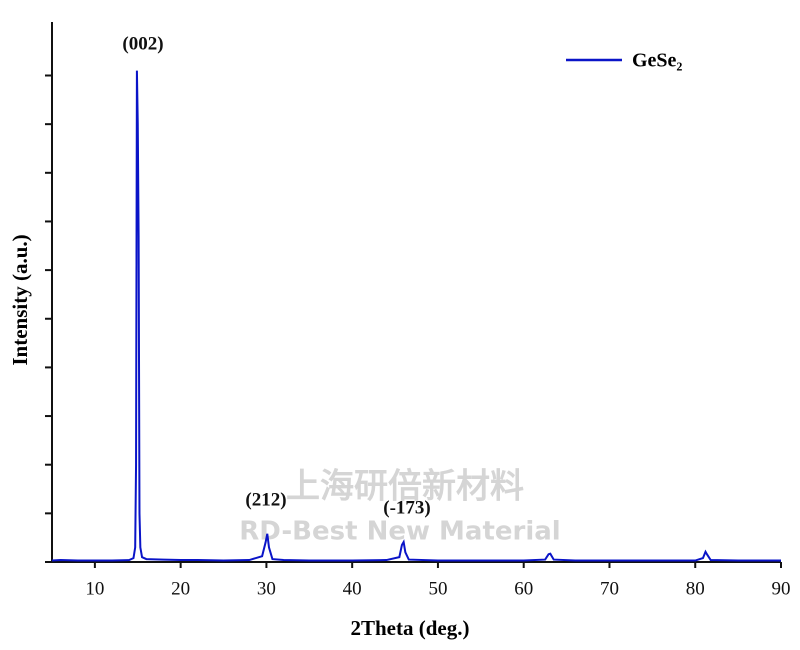 The width and height of the screenshot is (800, 650). Describe the element at coordinates (523, 588) in the screenshot. I see `x-tick-label: 60` at that location.